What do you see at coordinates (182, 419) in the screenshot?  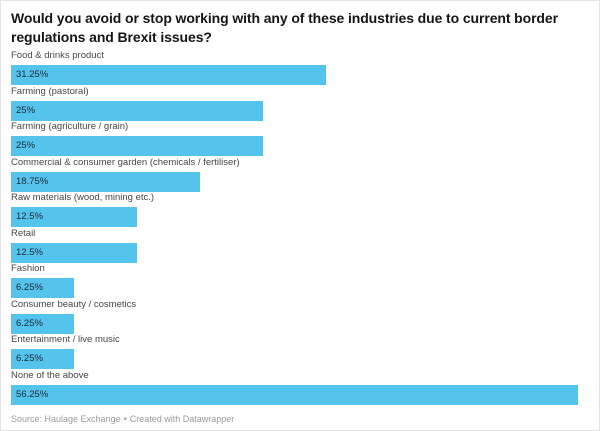 I see `datawrapper-credit-link: Created with Datawrapper` at bounding box center [182, 419].